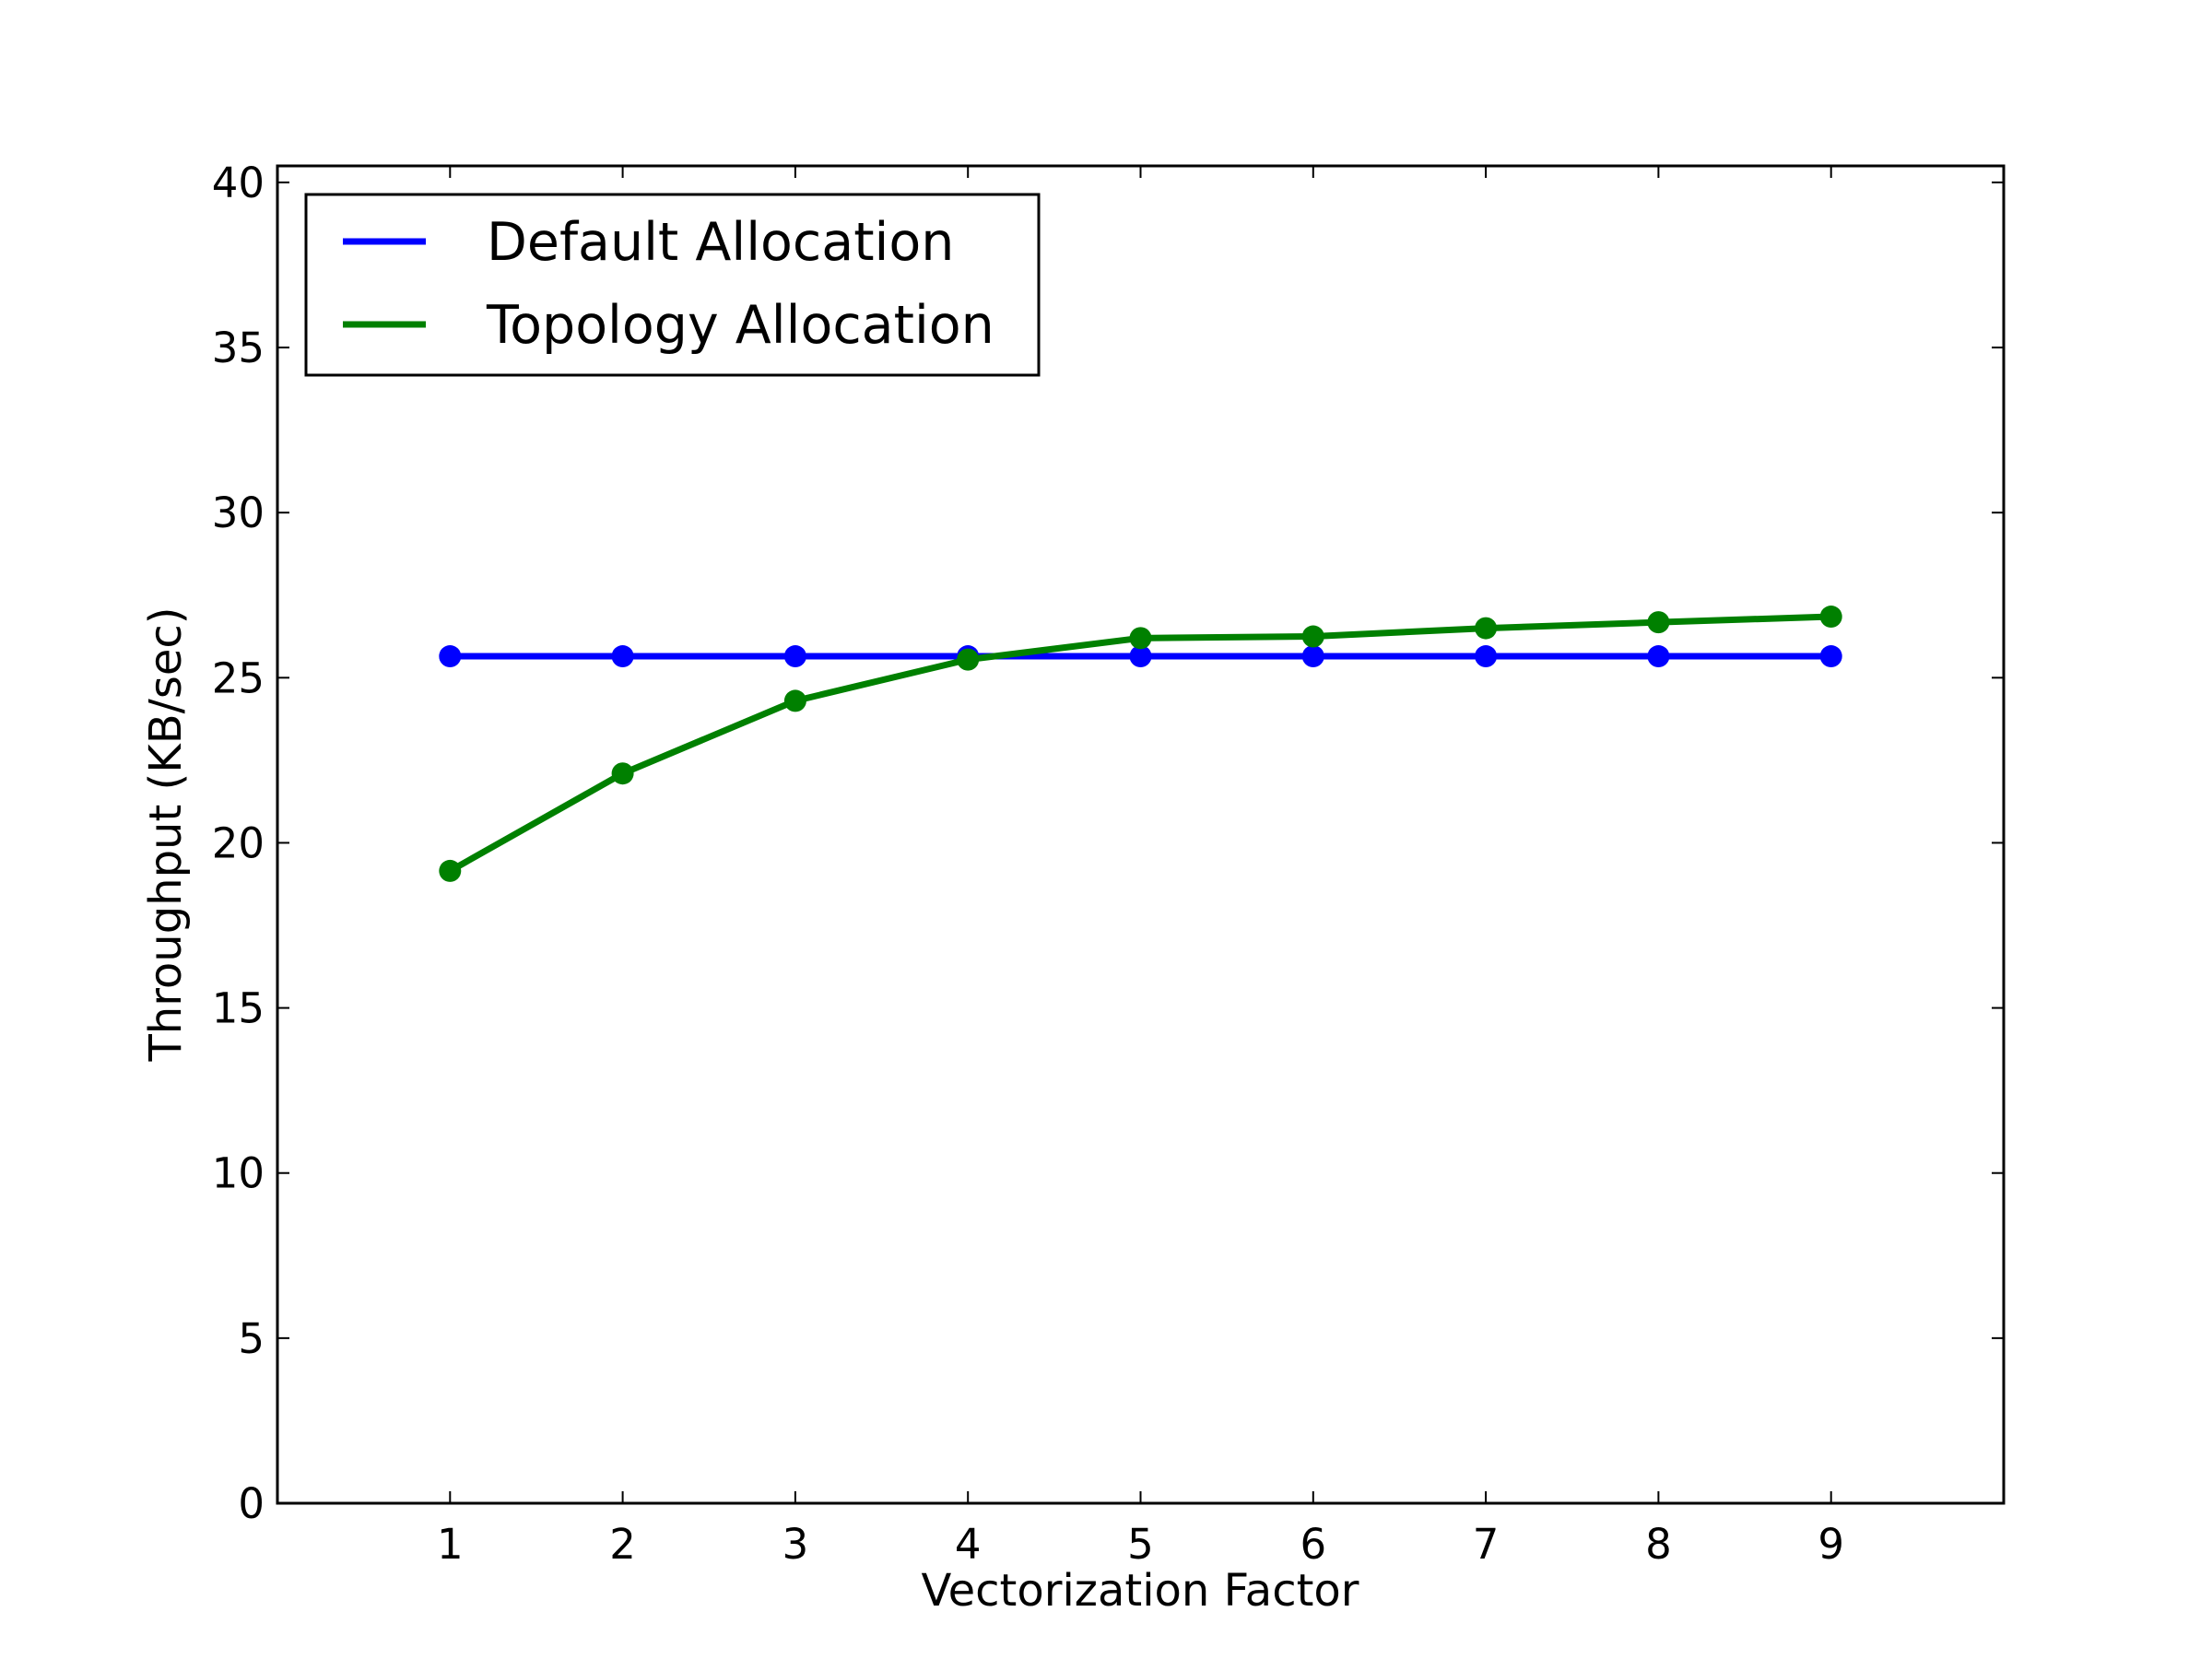  I want to click on y-tick-label: 40, so click(238, 183).